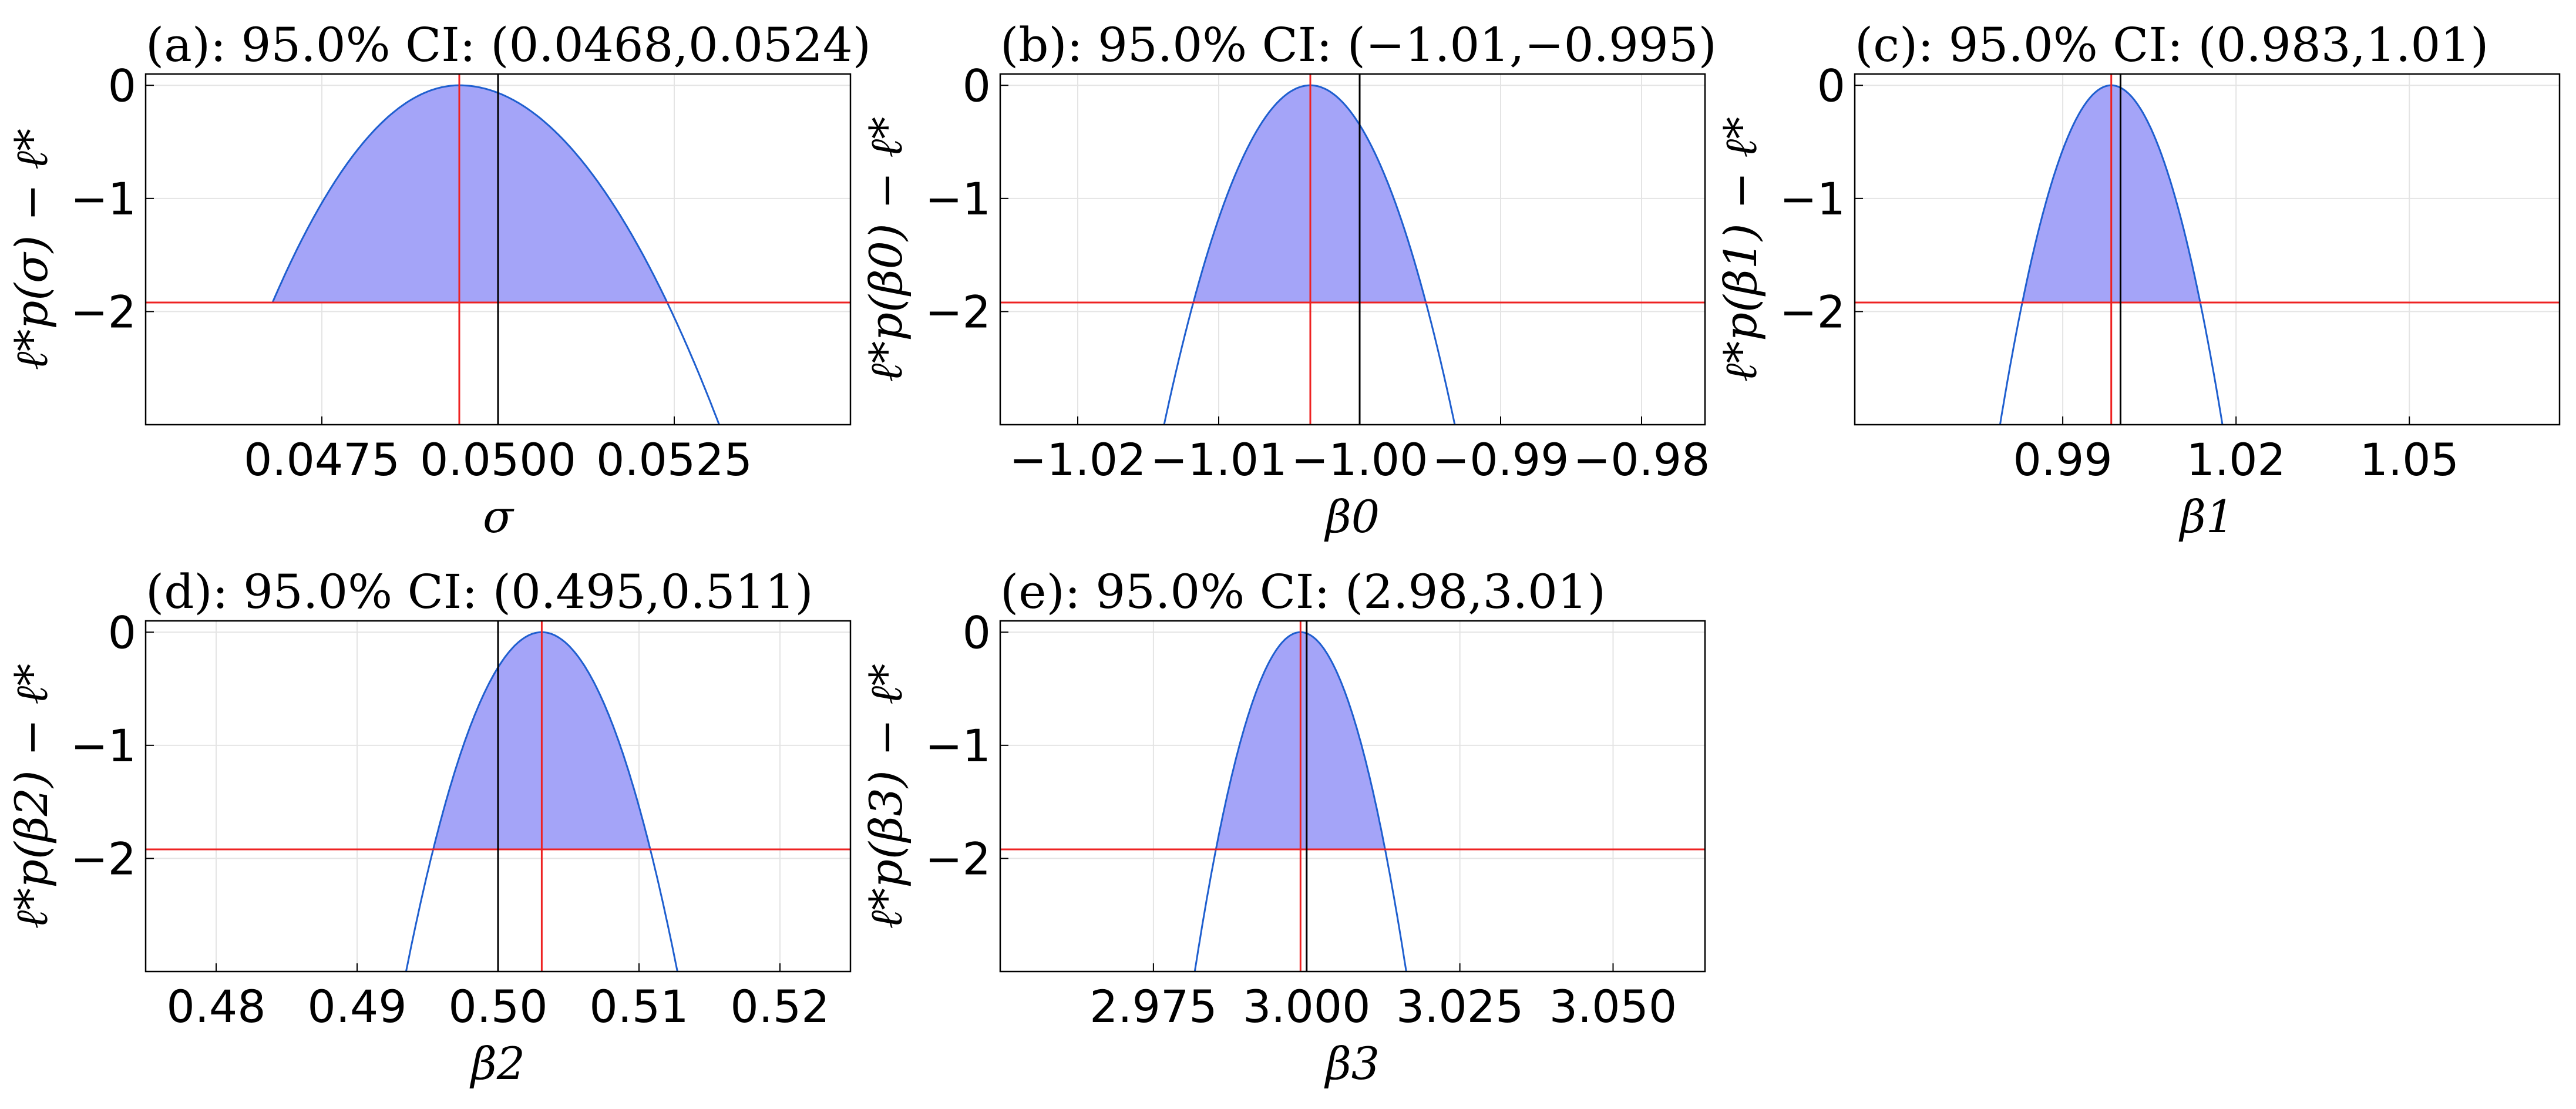 Image resolution: width=2576 pixels, height=1109 pixels. Describe the element at coordinates (1303, 591) in the screenshot. I see `panel-title: (e): 95.0% CI: (2.98,3.01)` at that location.